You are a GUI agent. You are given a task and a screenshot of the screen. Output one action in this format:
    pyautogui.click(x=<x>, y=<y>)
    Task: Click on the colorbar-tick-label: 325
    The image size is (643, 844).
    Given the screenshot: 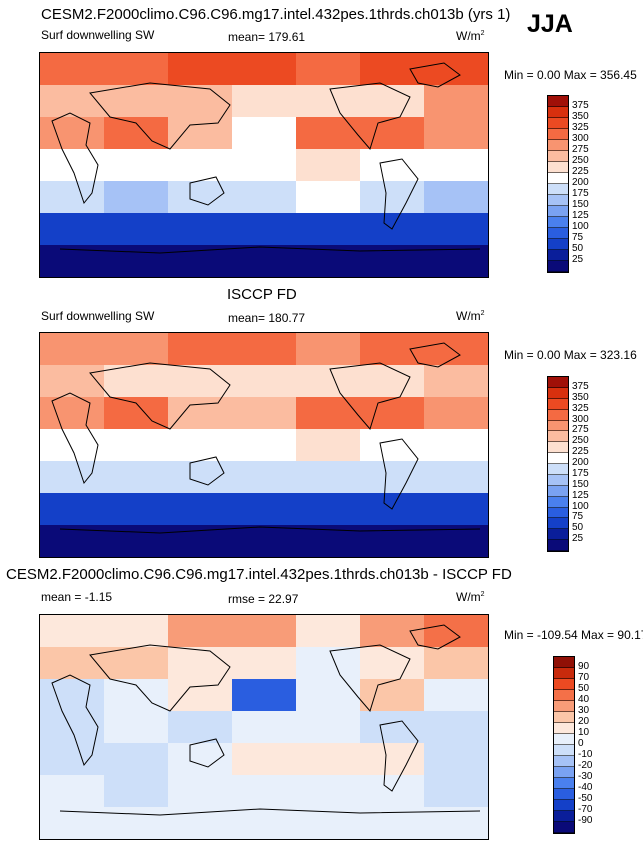 What is the action you would take?
    pyautogui.click(x=580, y=408)
    